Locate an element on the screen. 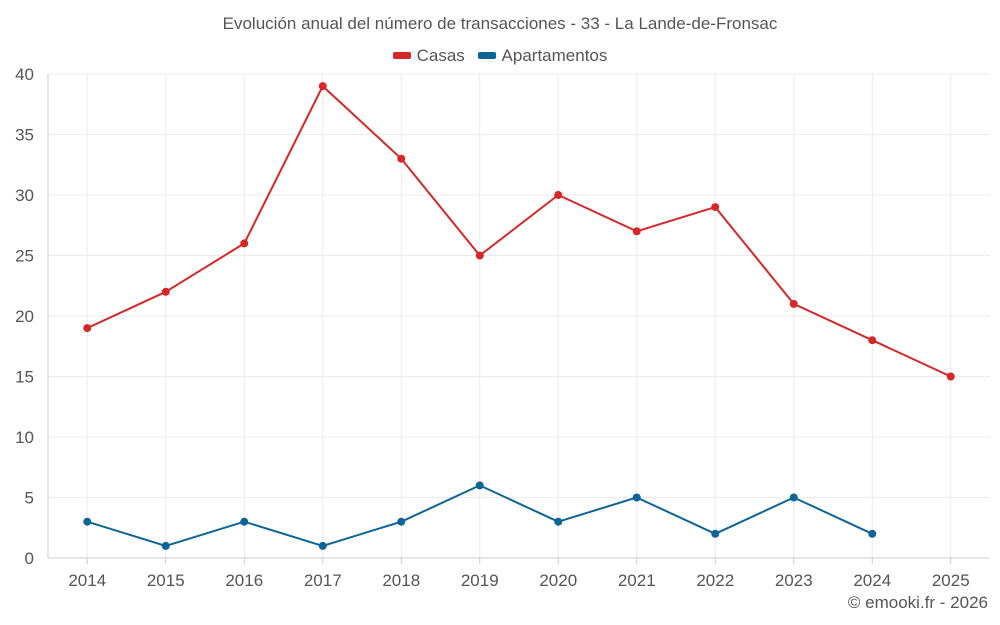 The width and height of the screenshot is (1000, 625). x-tick-label: 2018 is located at coordinates (401, 580).